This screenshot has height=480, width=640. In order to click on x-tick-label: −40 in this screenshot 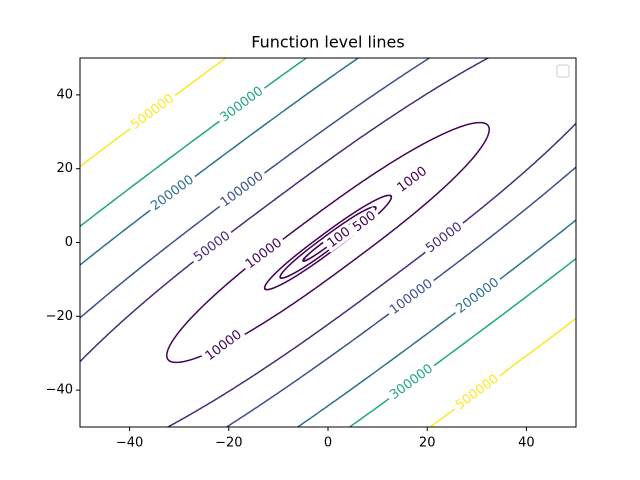, I will do `click(129, 443)`.